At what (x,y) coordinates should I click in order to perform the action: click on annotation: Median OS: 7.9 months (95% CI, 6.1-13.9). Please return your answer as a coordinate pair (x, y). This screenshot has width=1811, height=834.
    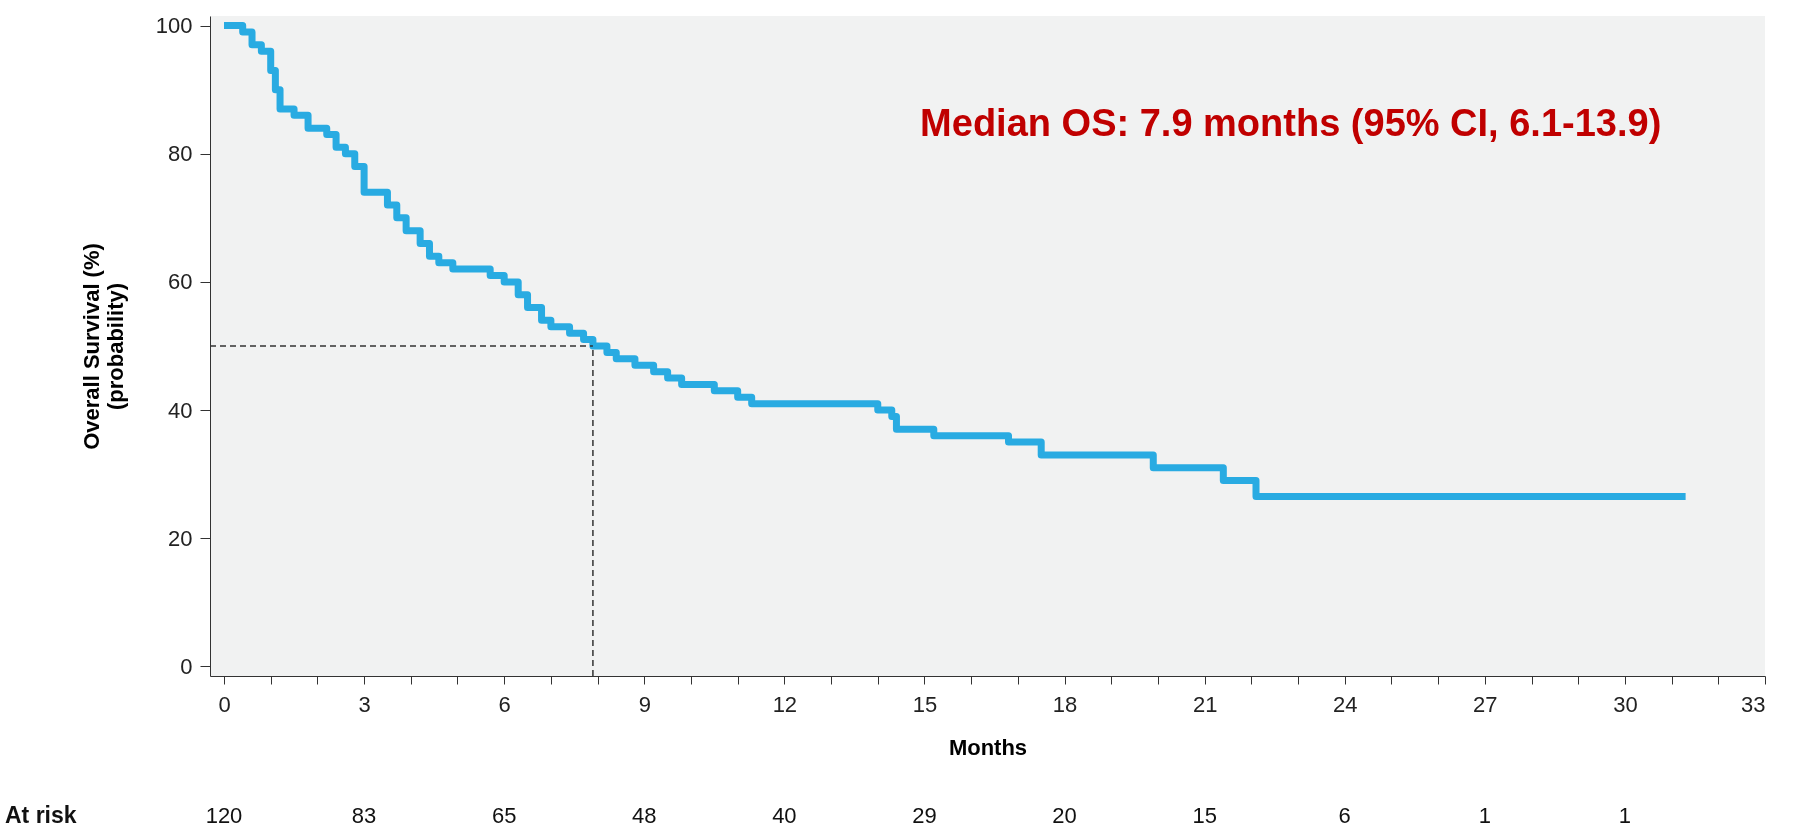
    Looking at the image, I should click on (1291, 122).